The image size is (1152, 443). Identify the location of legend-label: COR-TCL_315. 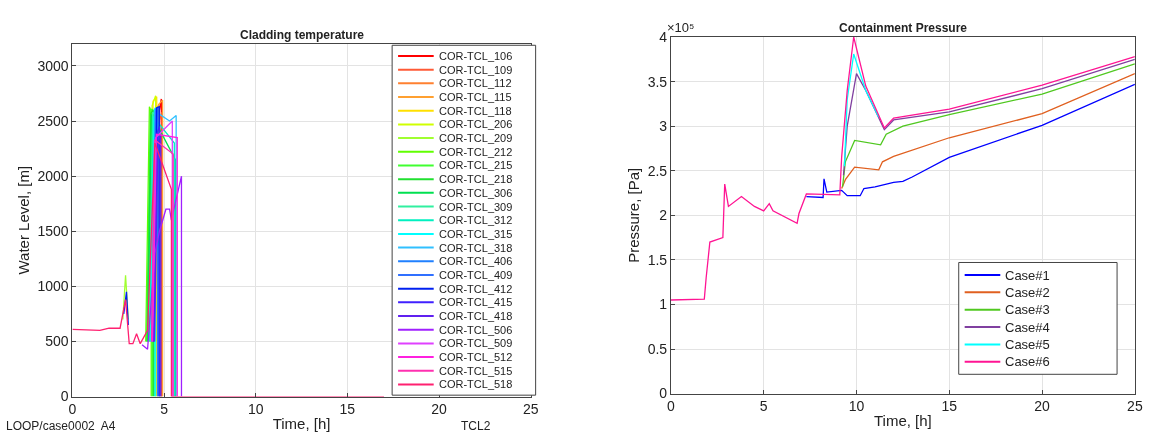
(476, 234).